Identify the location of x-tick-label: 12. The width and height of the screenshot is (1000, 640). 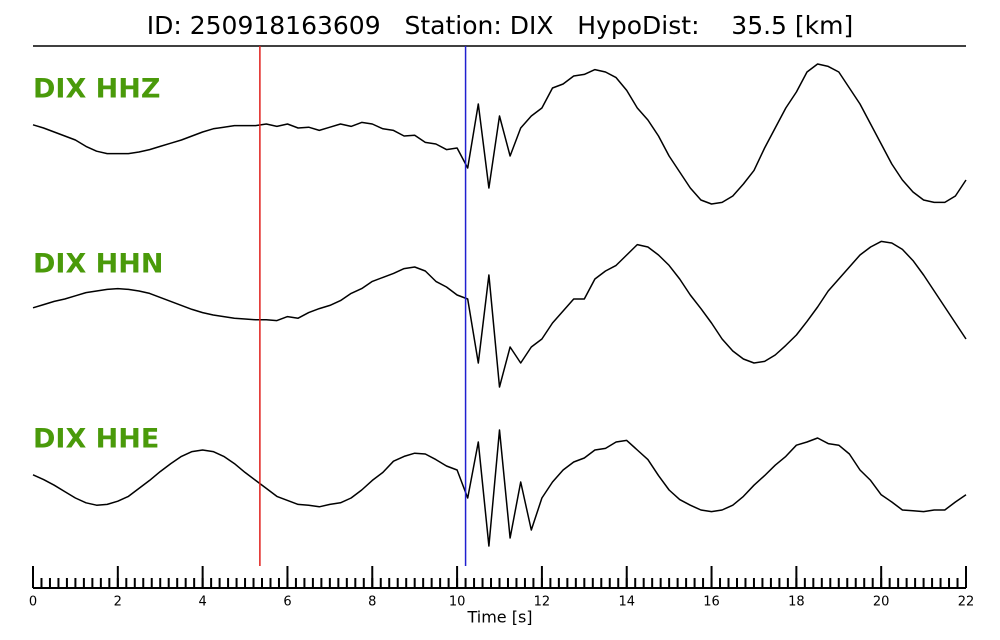
(542, 602).